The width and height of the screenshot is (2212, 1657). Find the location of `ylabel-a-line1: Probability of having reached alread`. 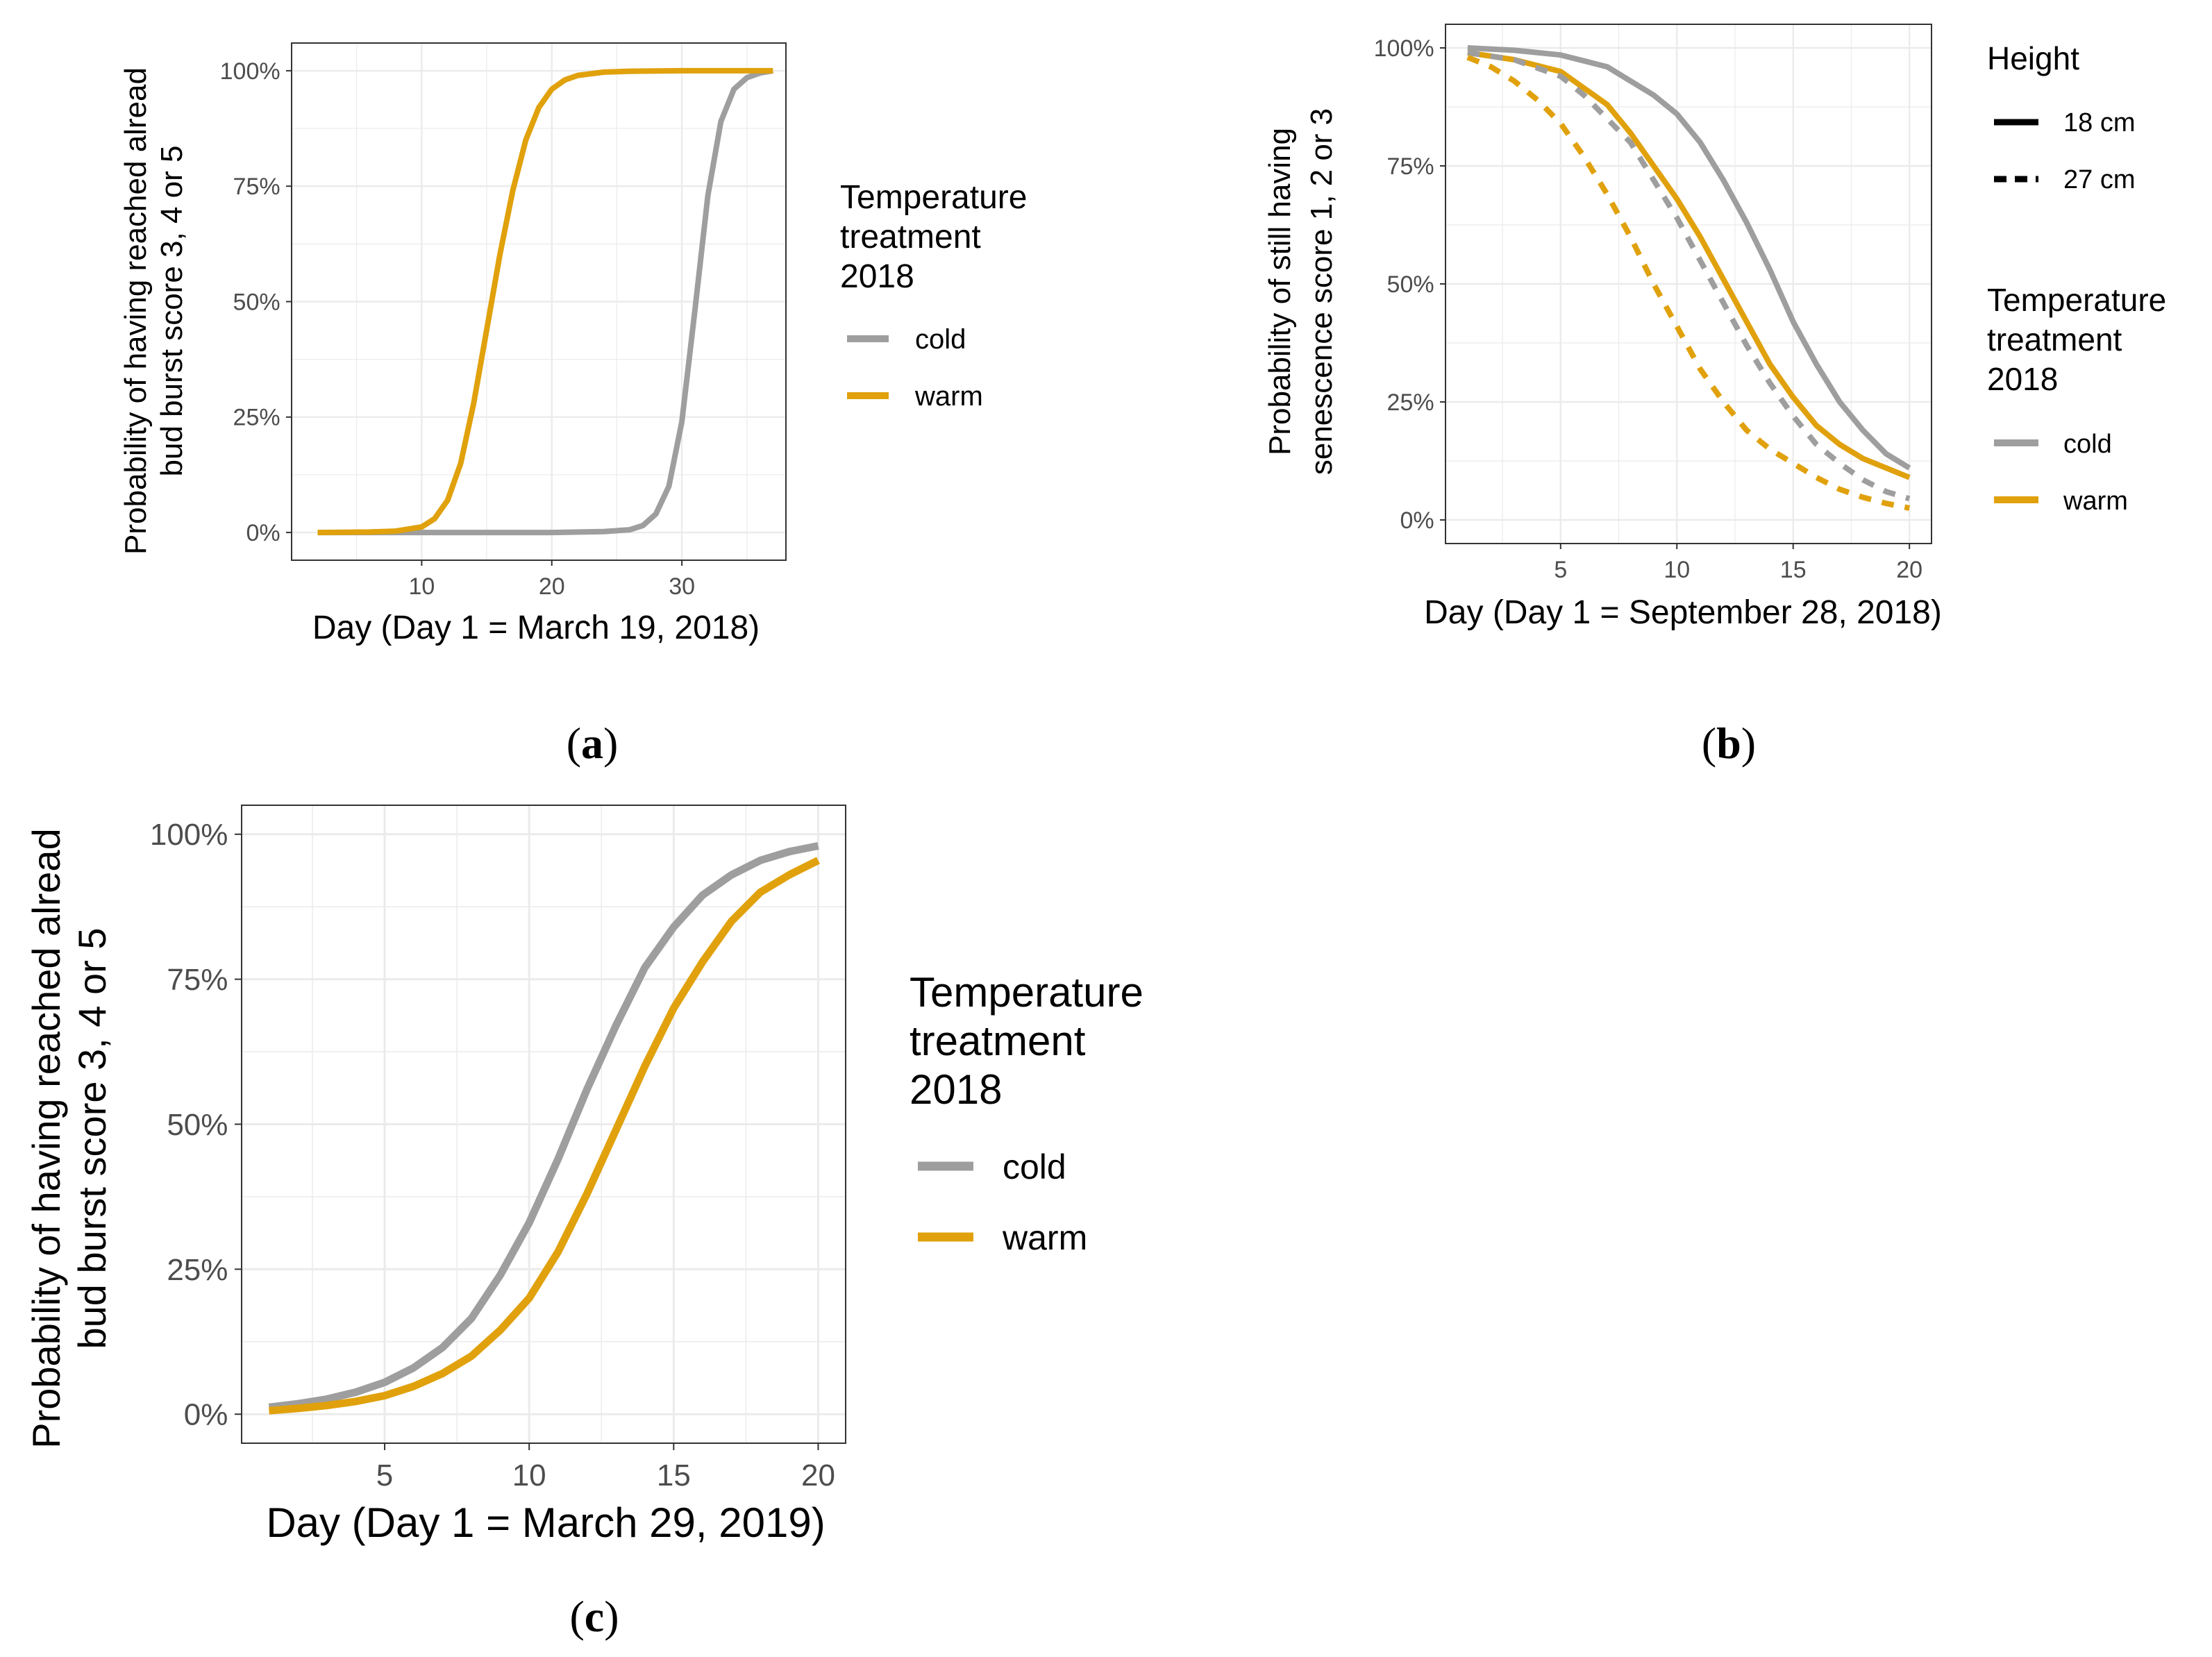

ylabel-a-line1: Probability of having reached alread is located at coordinates (136, 311).